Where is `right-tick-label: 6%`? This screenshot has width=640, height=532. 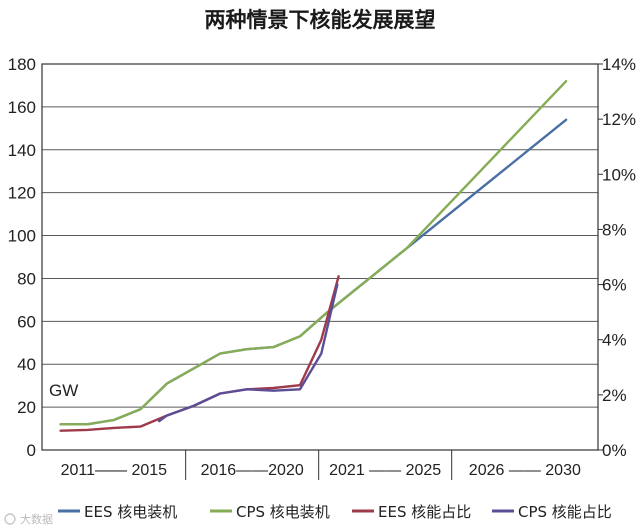
right-tick-label: 6% is located at coordinates (614, 285).